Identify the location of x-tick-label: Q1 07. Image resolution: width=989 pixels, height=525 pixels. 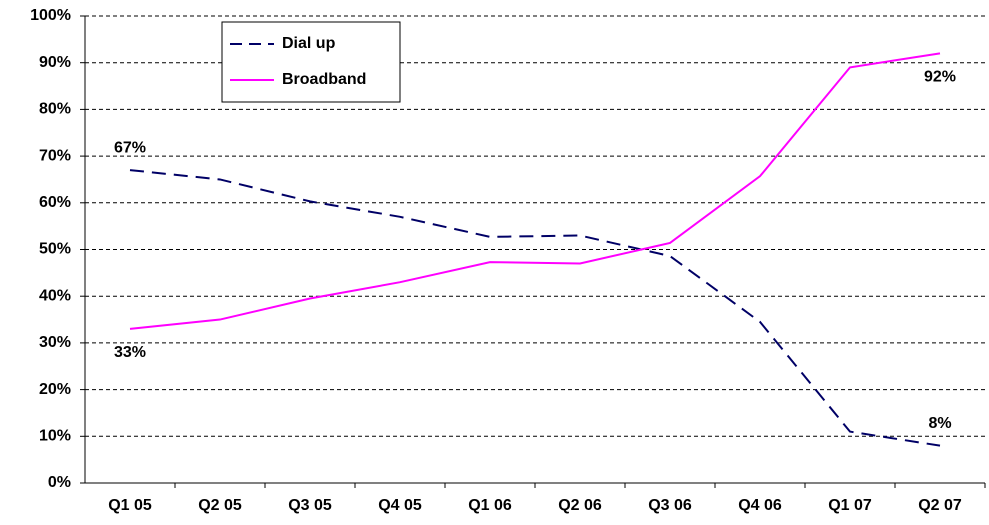
(850, 505).